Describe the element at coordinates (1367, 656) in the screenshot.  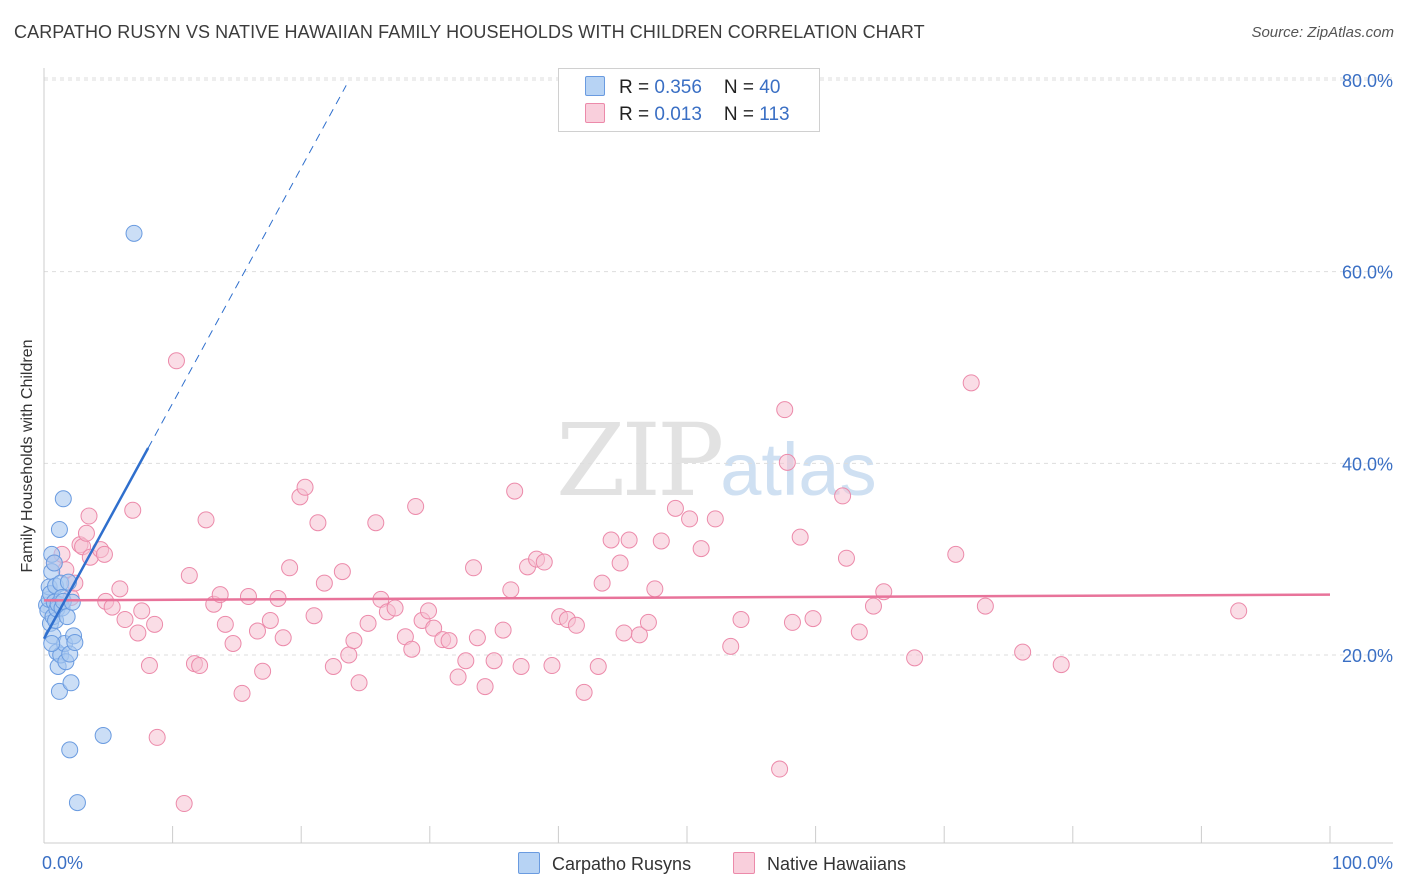
I see `y-tick-label: 20.0%` at that location.